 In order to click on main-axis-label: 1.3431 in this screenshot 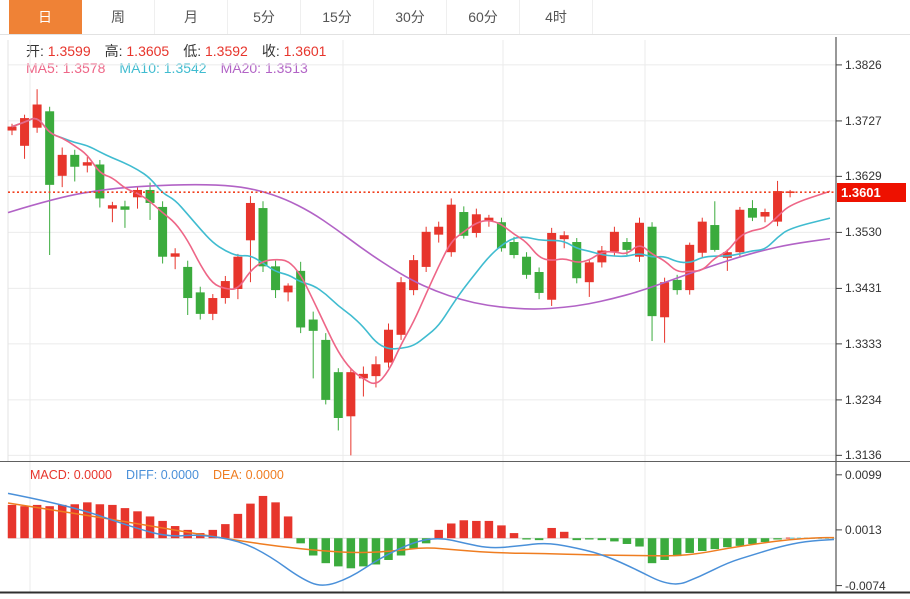, I will do `click(863, 288)`.